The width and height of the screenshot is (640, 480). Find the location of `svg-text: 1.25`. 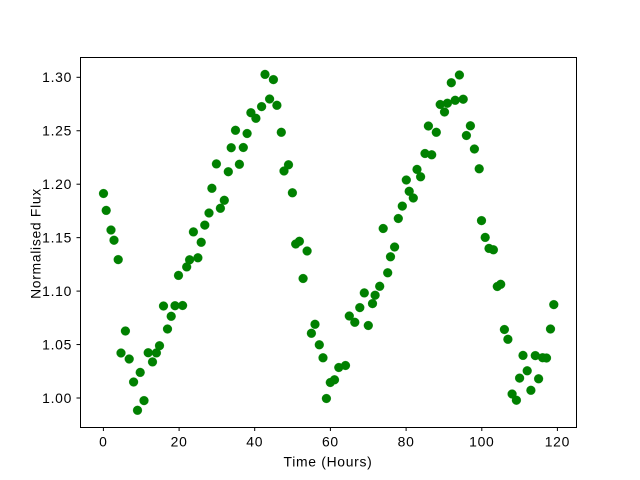

svg-text: 1.25 is located at coordinates (57, 131).